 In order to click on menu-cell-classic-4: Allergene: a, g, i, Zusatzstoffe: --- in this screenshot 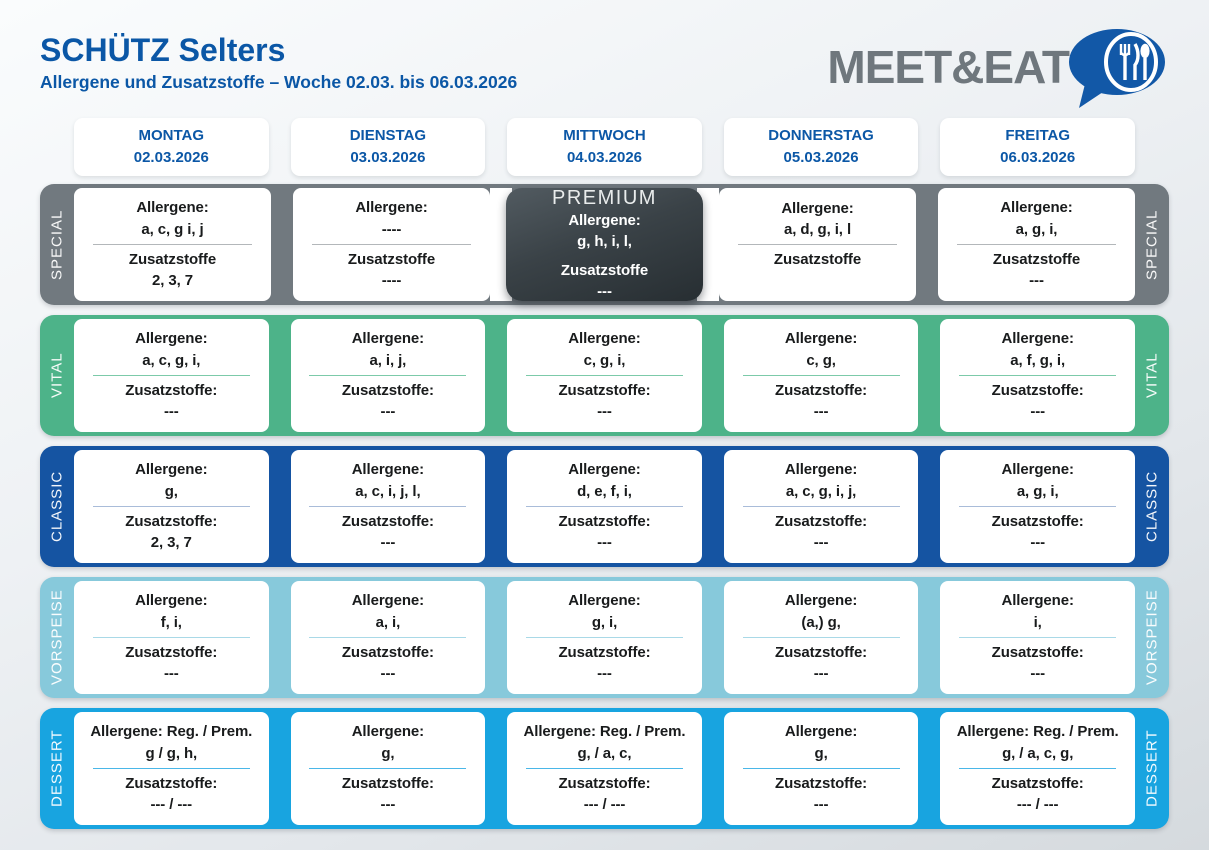, I will do `click(1037, 506)`.